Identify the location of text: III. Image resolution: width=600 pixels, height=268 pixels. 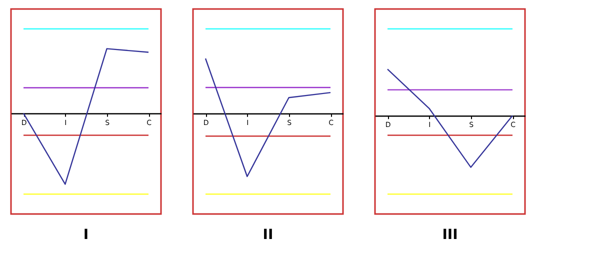
(450, 235).